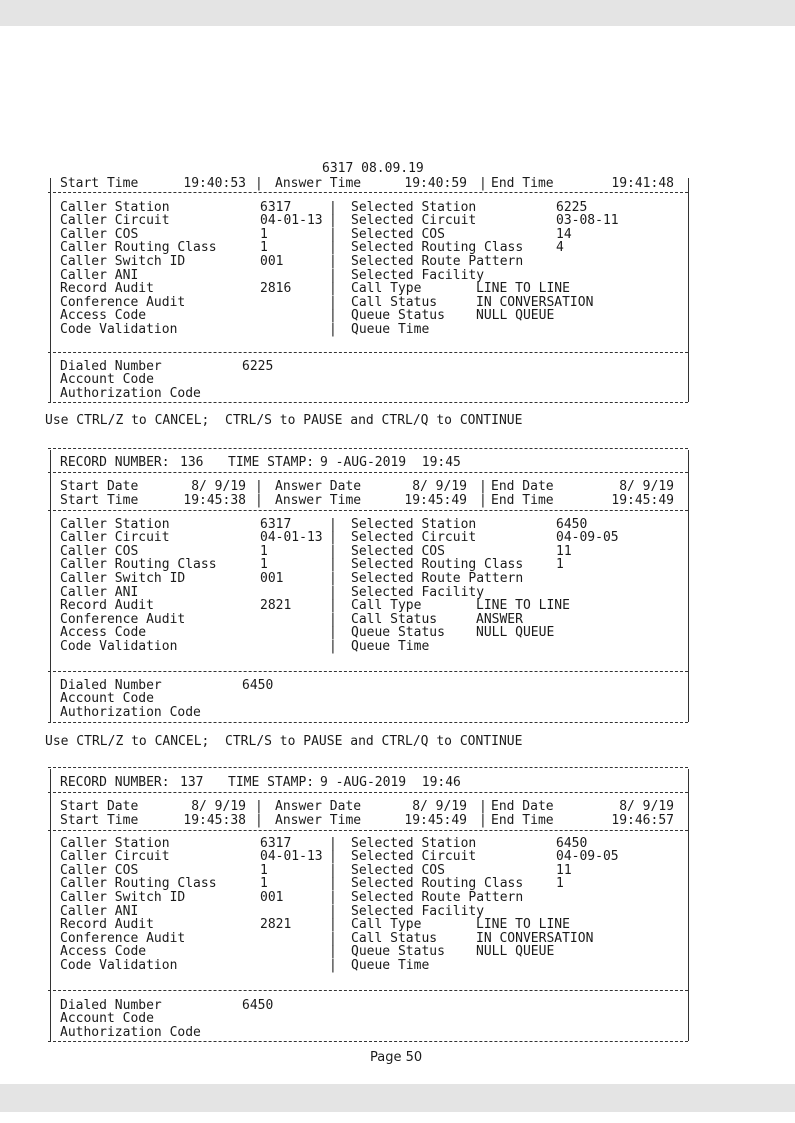  Describe the element at coordinates (258, 366) in the screenshot. I see `code-field-value: 6225` at that location.